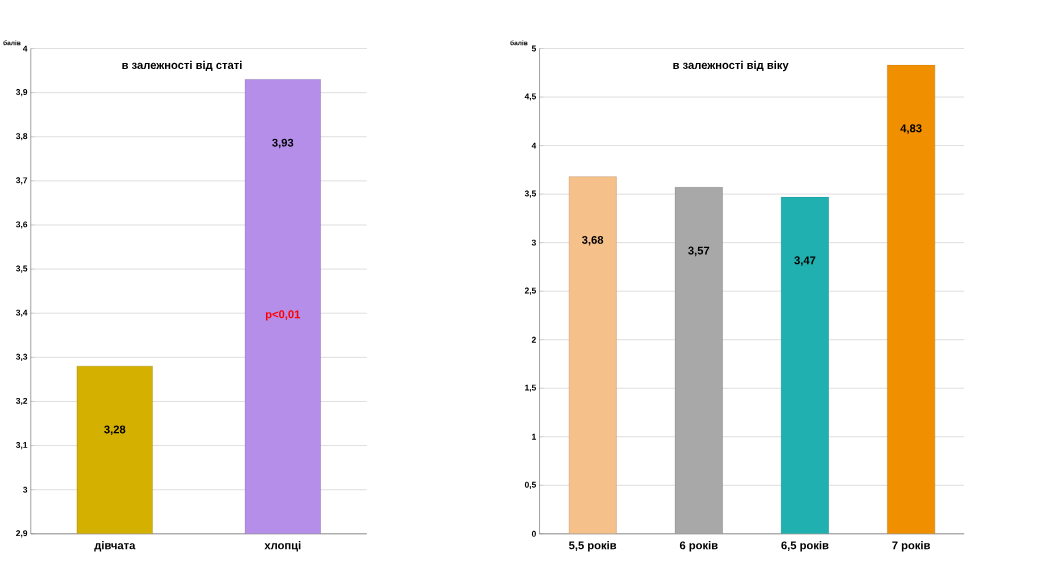  Describe the element at coordinates (115, 430) in the screenshot. I see `data-label: 3,28` at that location.